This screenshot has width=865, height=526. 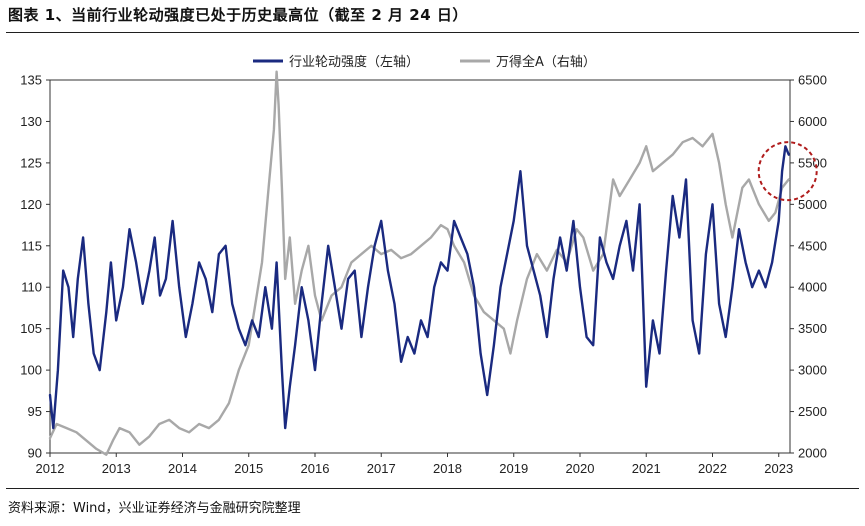 What do you see at coordinates (31, 328) in the screenshot?
I see `left-axis-tick-label: 105` at bounding box center [31, 328].